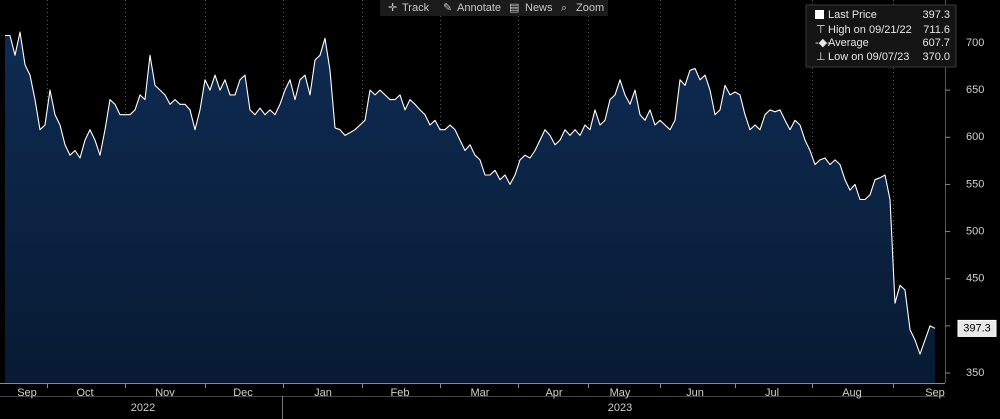  I want to click on zoom-icon: ⌕, so click(564, 8).